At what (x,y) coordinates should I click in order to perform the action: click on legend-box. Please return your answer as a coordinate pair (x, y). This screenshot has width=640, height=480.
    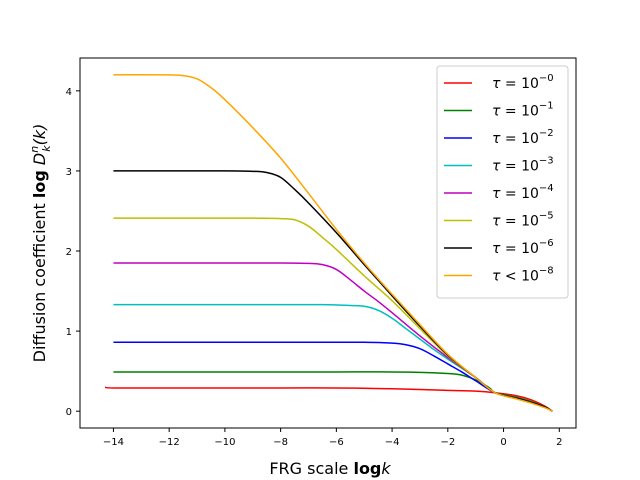
    Looking at the image, I should click on (502, 182).